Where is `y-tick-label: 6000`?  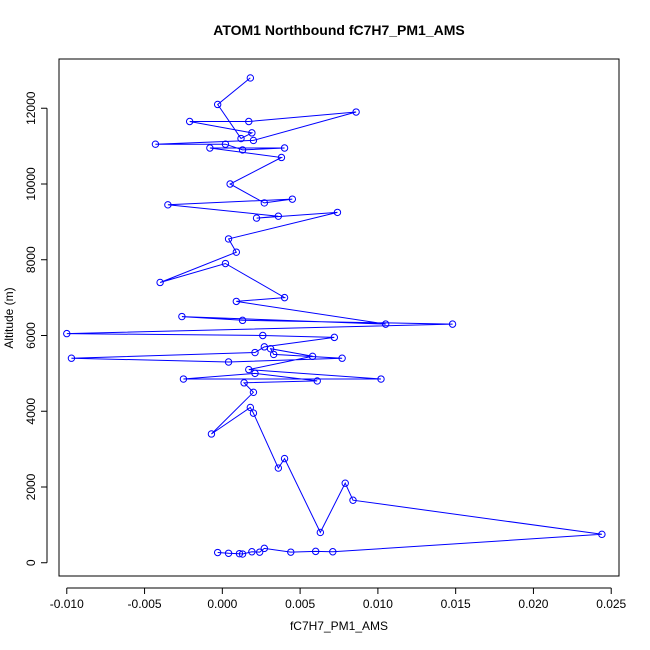 y-tick-label: 6000 is located at coordinates (31, 335).